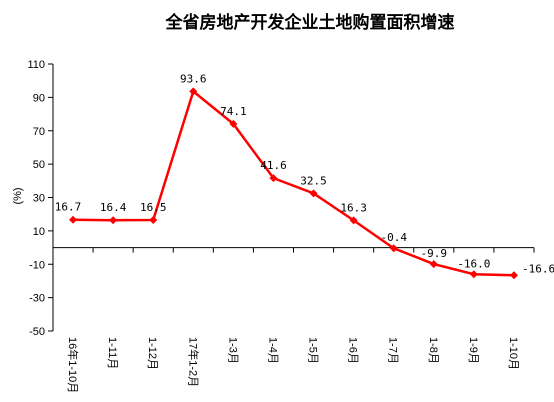 The width and height of the screenshot is (554, 402). I want to click on y-tick-label: 30, so click(39, 199).